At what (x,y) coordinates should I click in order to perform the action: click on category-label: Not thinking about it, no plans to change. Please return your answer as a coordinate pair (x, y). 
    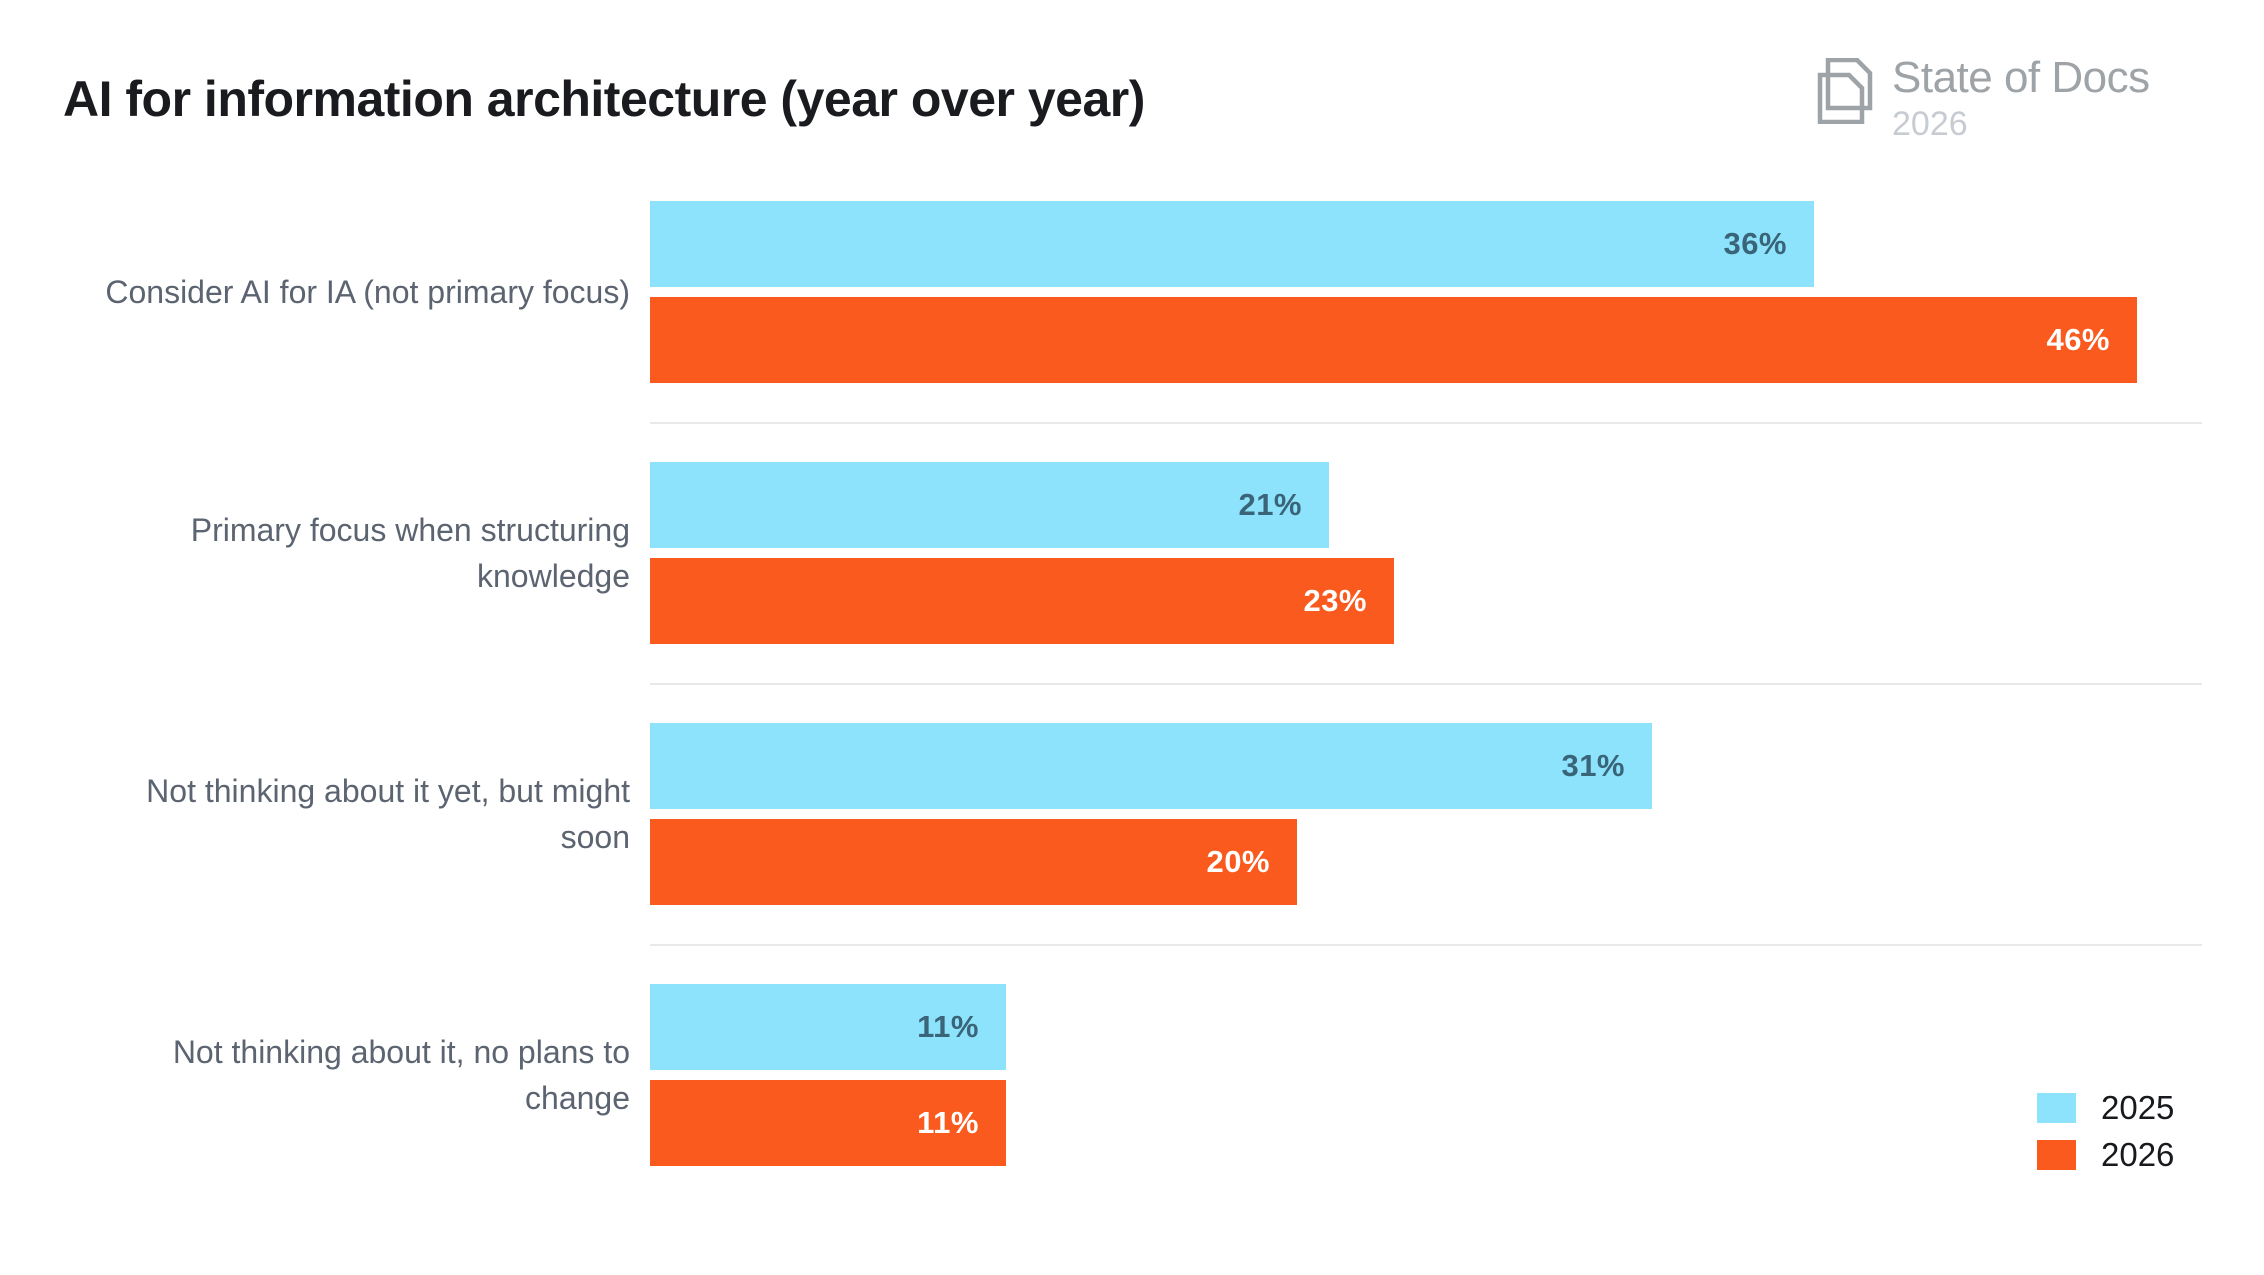
    Looking at the image, I should click on (315, 1075).